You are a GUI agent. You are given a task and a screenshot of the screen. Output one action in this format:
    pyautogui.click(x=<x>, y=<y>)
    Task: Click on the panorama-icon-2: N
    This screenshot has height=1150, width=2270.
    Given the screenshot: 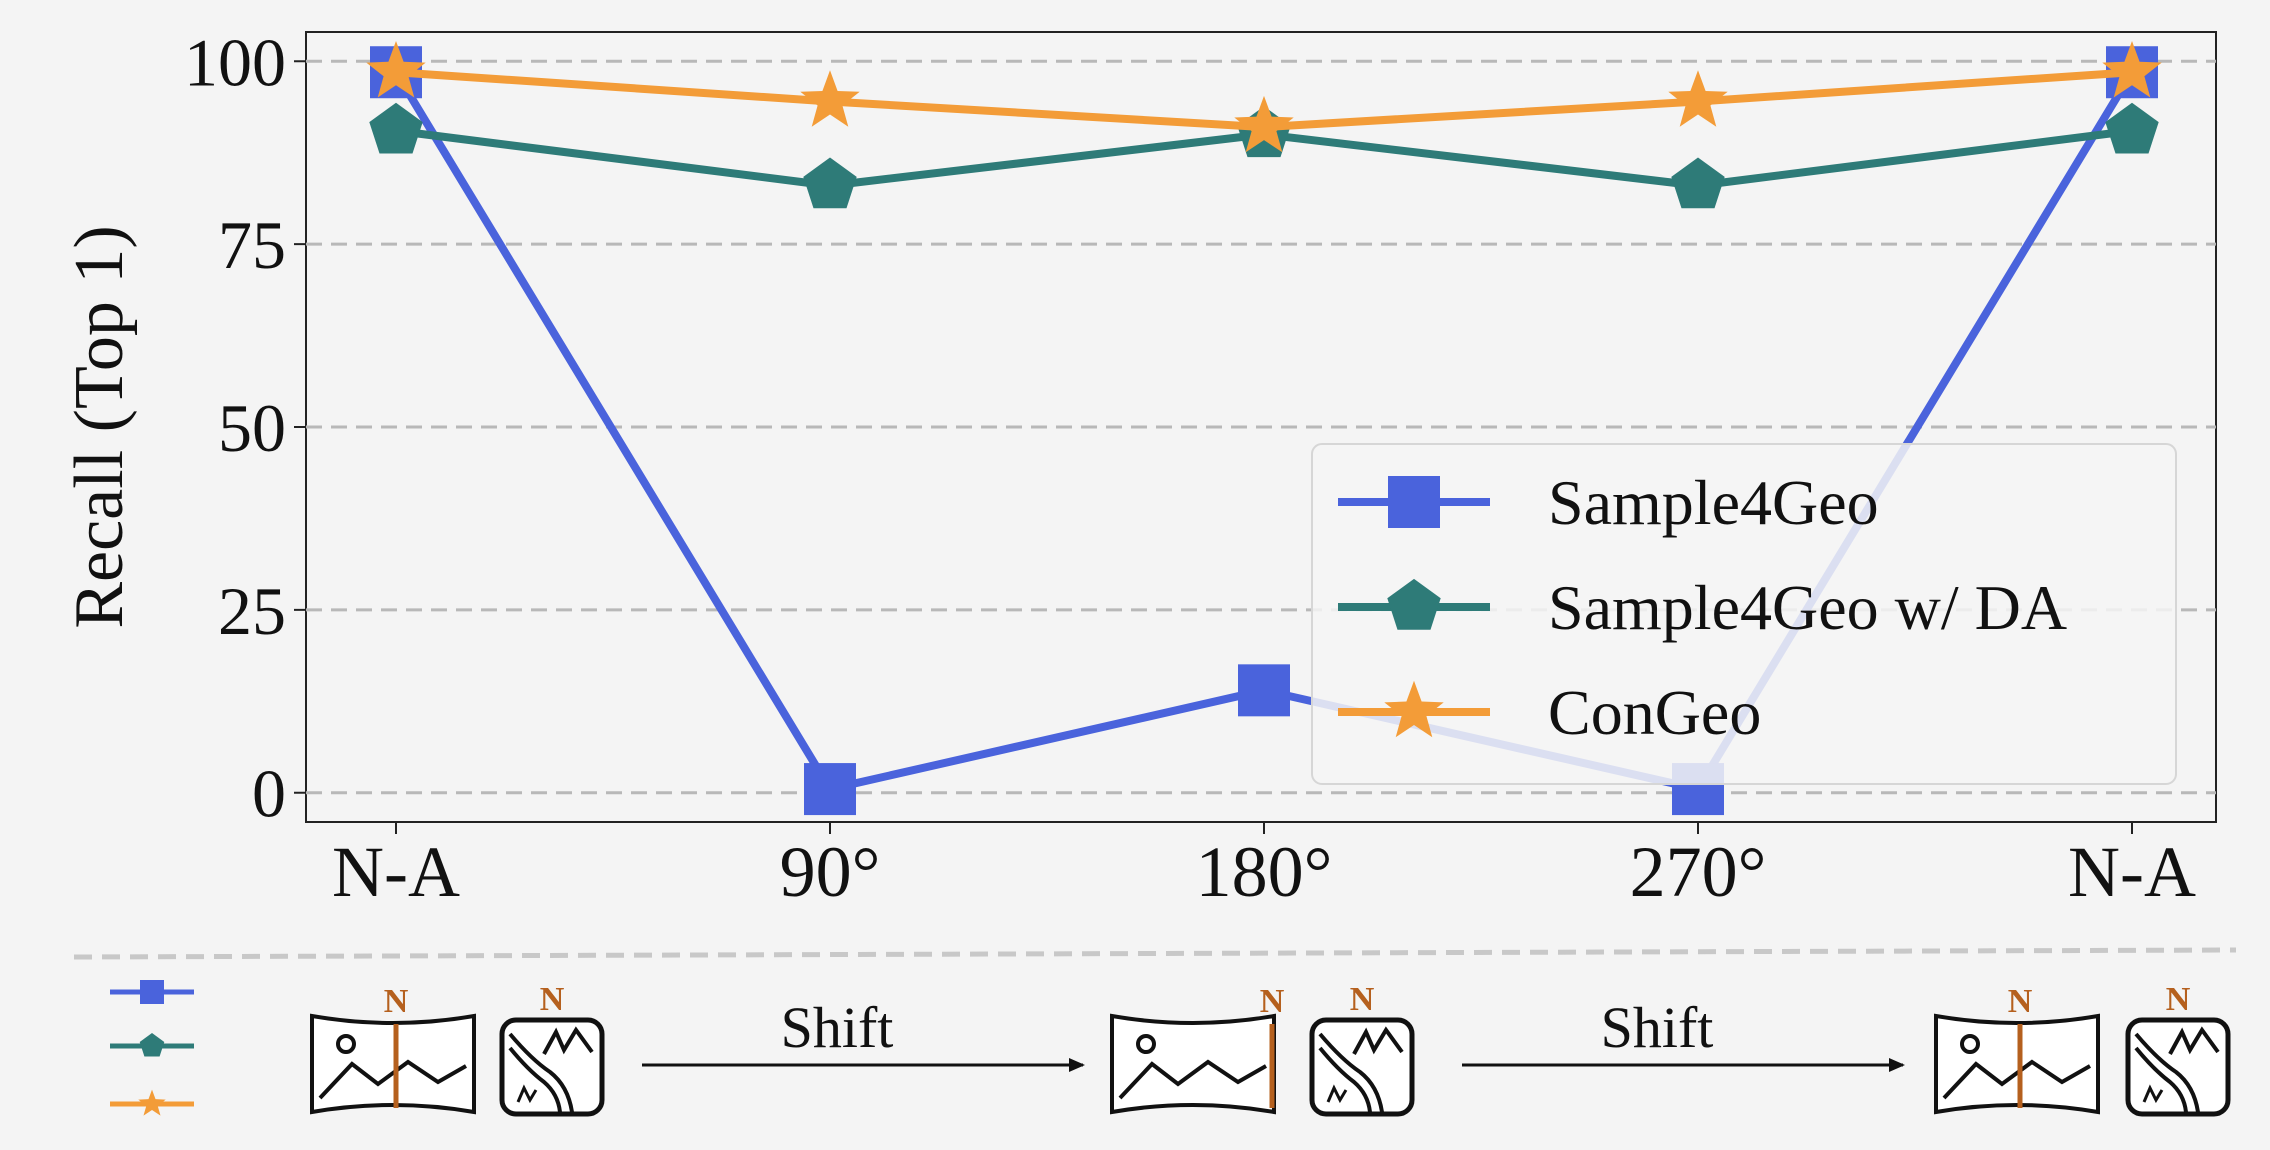 What is the action you would take?
    pyautogui.click(x=1197, y=1049)
    